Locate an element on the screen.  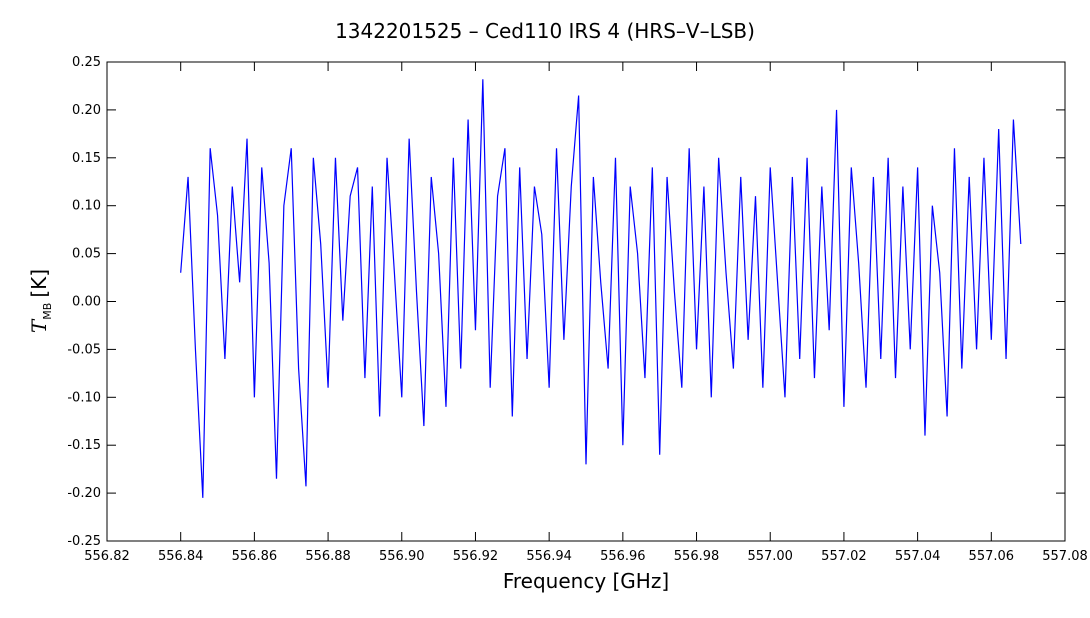
y-tick-label: 0.20 is located at coordinates (86, 110).